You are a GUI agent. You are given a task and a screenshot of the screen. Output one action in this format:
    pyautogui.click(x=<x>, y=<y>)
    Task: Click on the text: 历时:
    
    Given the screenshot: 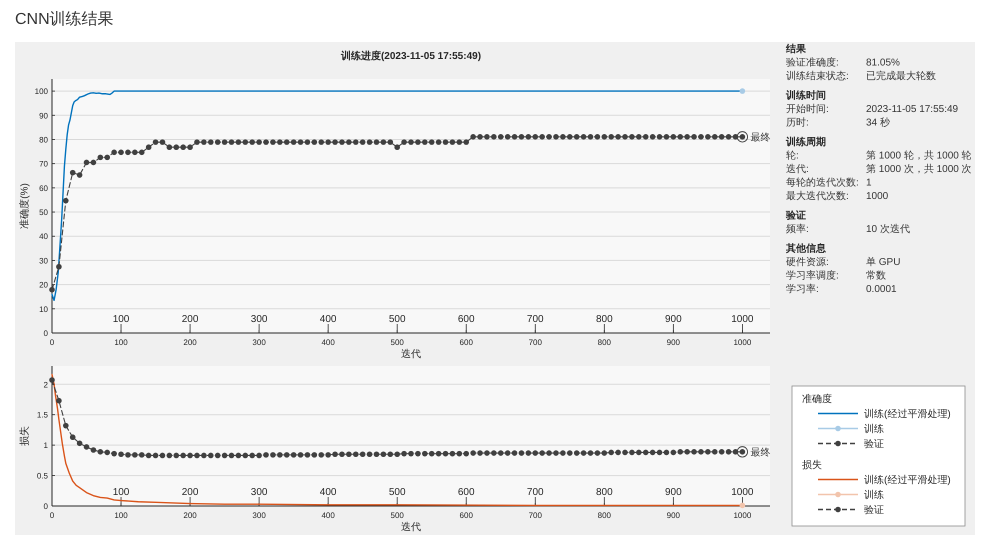 What is the action you would take?
    pyautogui.click(x=797, y=122)
    